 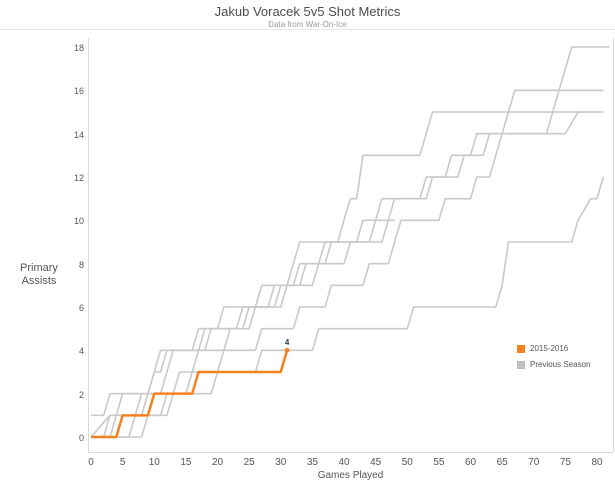 I want to click on y-tick-label: 2, so click(x=81, y=394).